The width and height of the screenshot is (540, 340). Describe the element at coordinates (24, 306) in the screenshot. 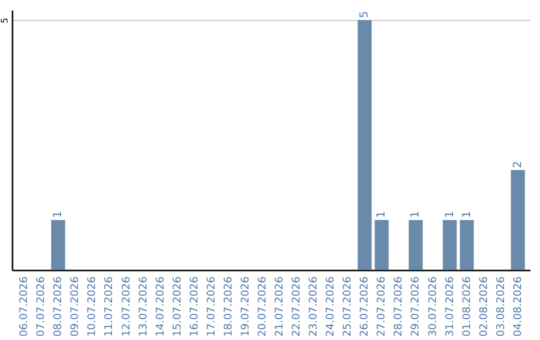

I see `x-tick-label: 06.07.2026` at that location.